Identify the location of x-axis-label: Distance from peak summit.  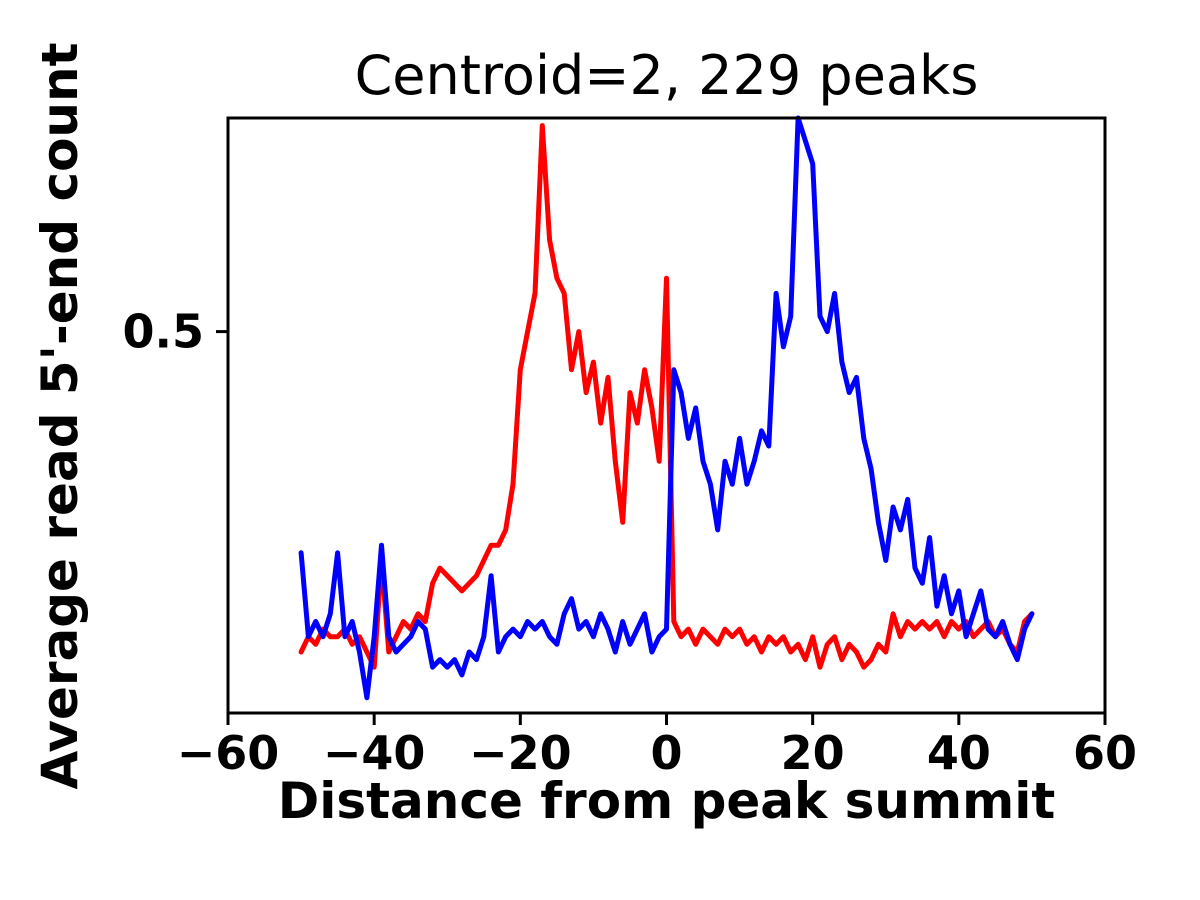
(666, 801).